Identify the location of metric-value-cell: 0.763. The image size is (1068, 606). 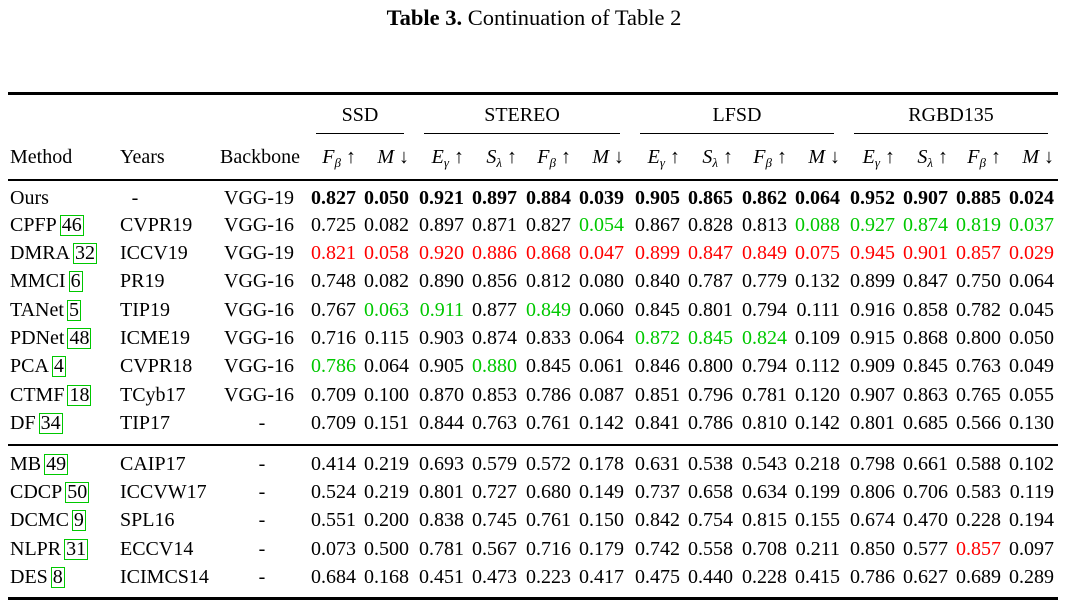
(978, 366).